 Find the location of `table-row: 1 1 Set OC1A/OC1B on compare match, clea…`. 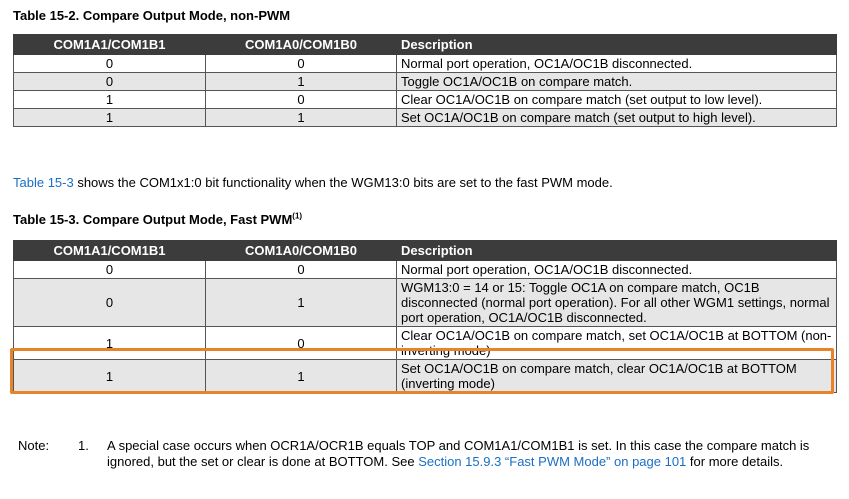

table-row: 1 1 Set OC1A/OC1B on compare match, clea… is located at coordinates (425, 376).